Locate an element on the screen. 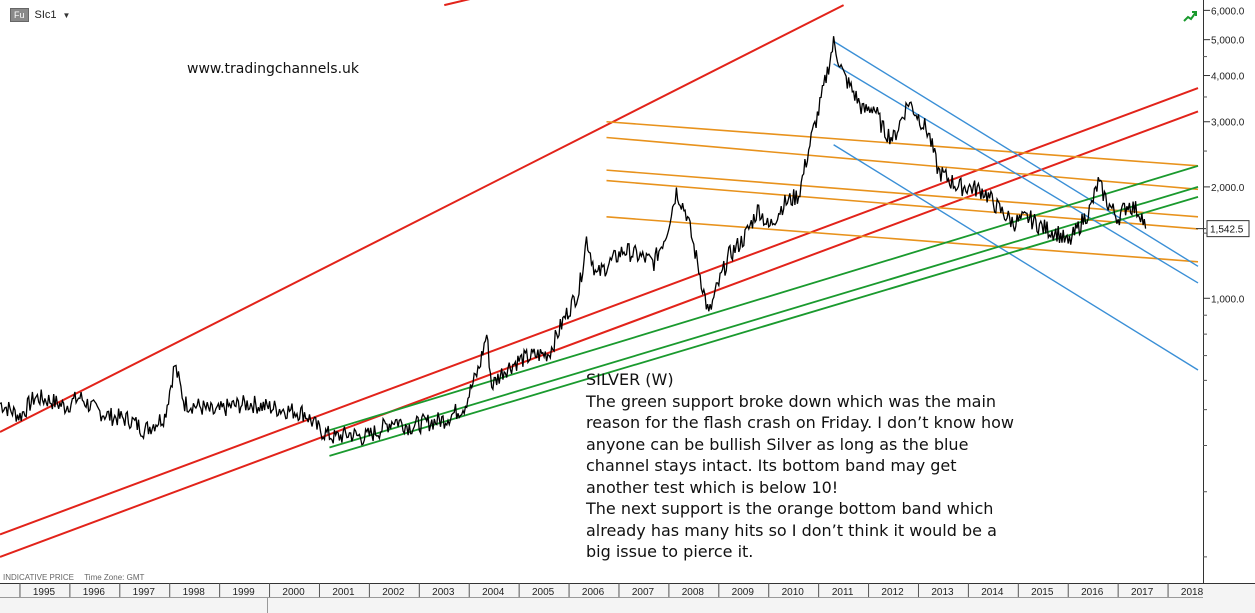 The image size is (1255, 613). y-axis-panel is located at coordinates (1229, 291).